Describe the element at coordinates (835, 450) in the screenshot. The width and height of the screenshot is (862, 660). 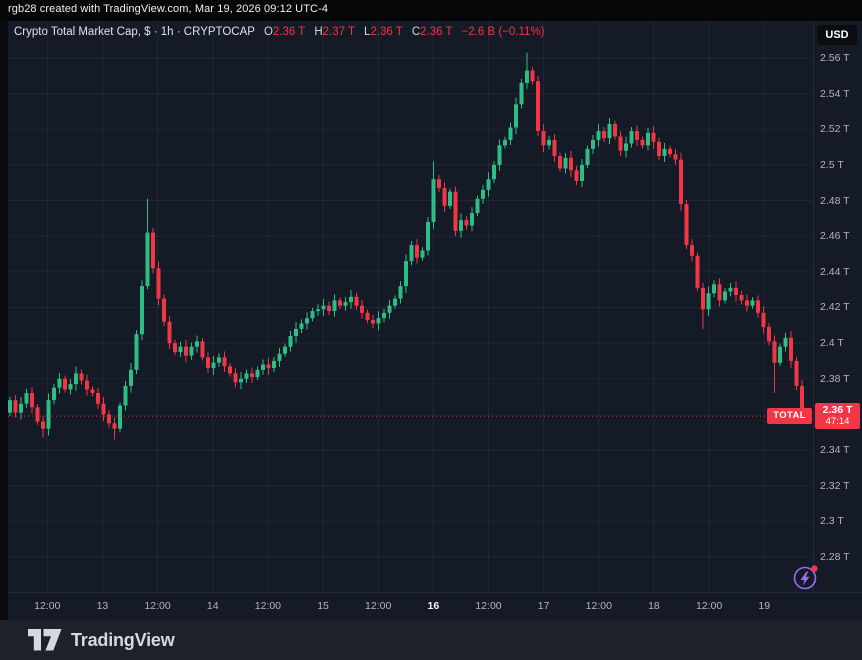
I see `price-tick-label: 2.34 T` at that location.